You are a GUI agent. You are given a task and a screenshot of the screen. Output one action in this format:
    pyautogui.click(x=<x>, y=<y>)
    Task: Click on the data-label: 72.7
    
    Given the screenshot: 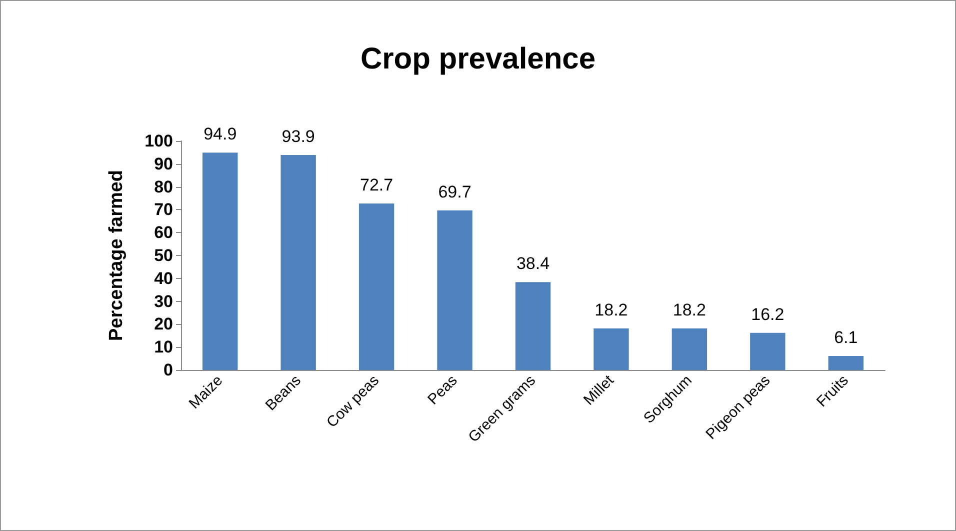 What is the action you would take?
    pyautogui.click(x=377, y=185)
    